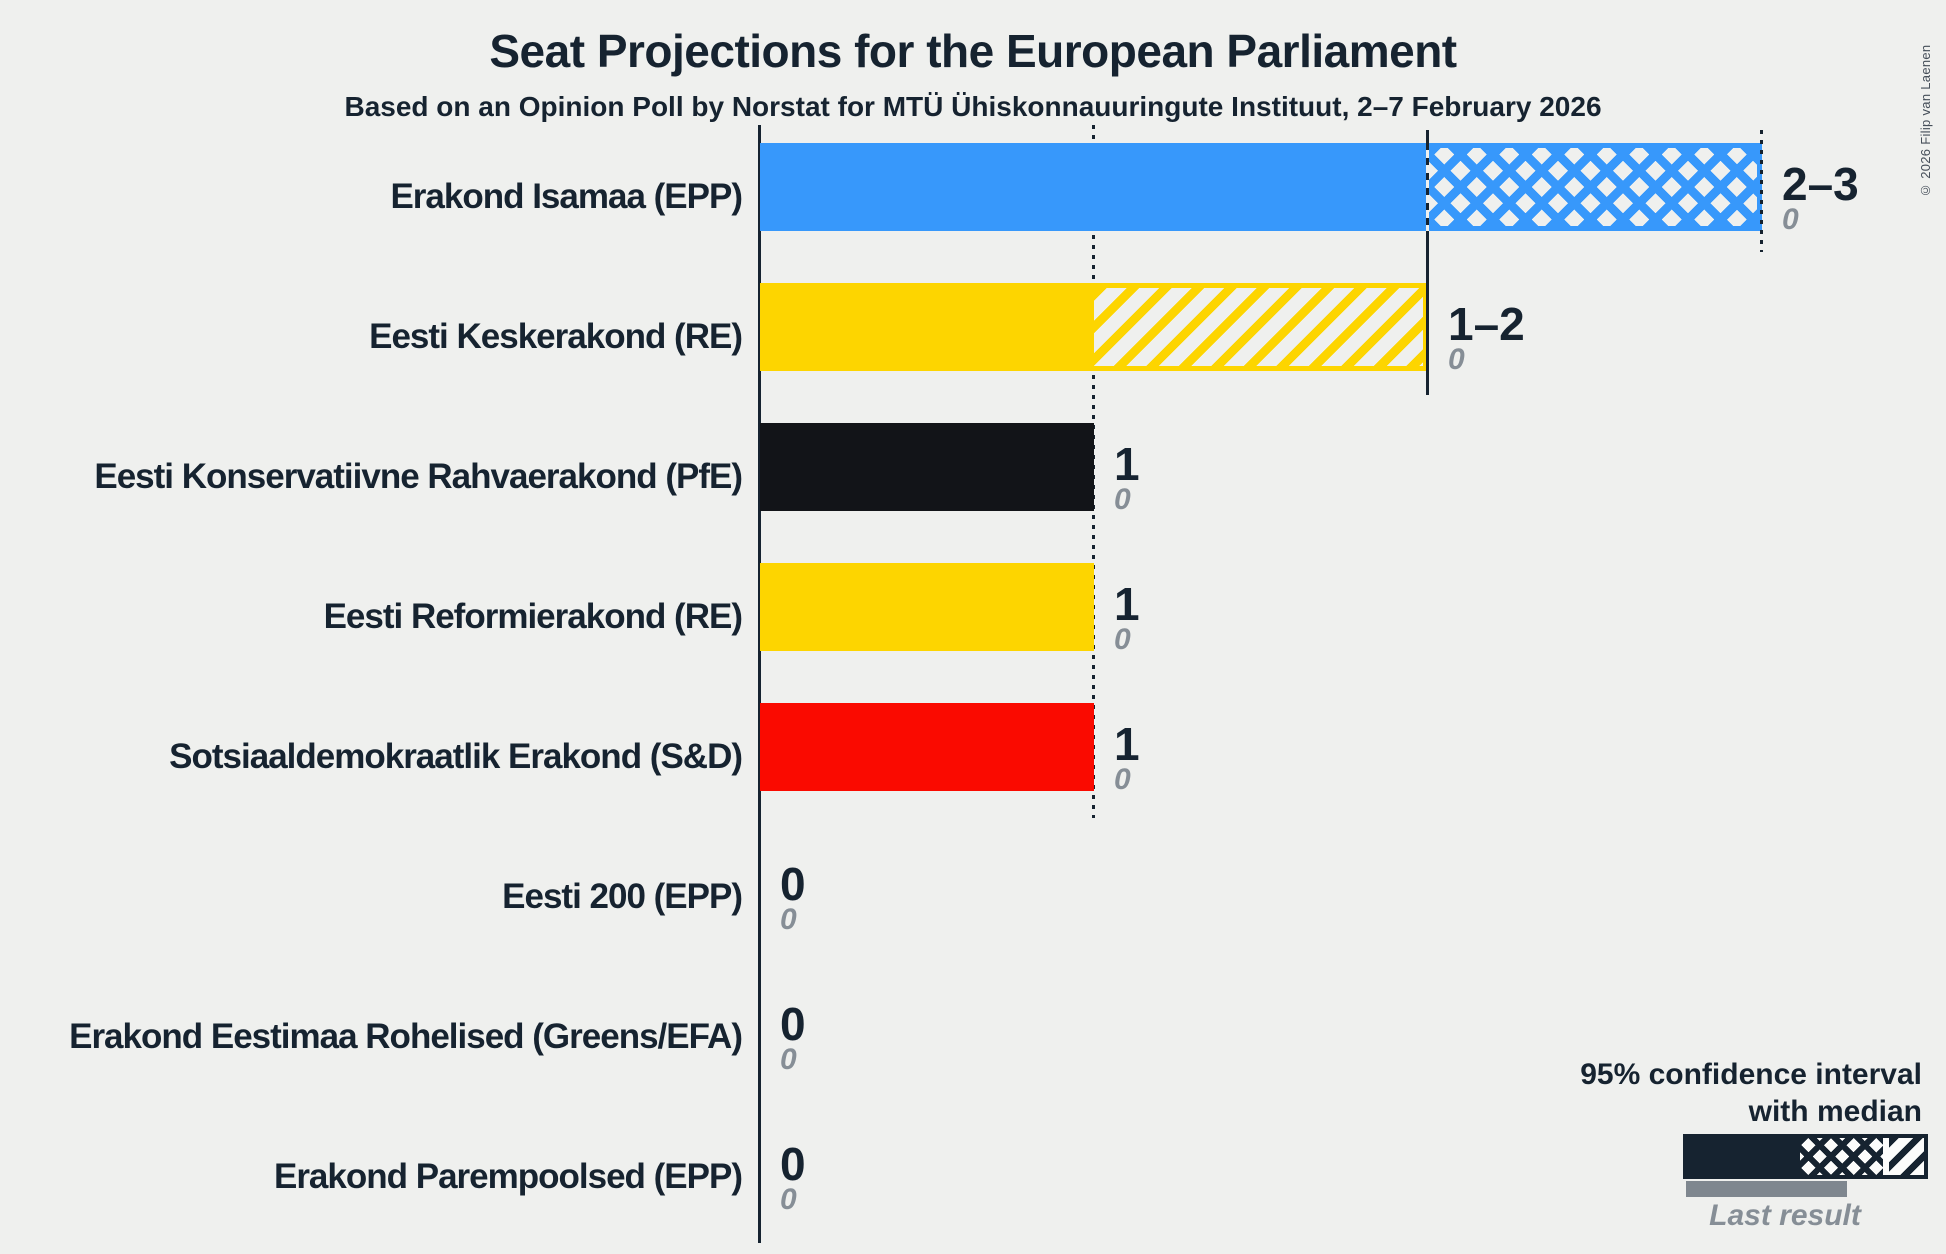 The width and height of the screenshot is (1946, 1254). What do you see at coordinates (622, 896) in the screenshot?
I see `party-label: Eesti 200 (EPP)` at bounding box center [622, 896].